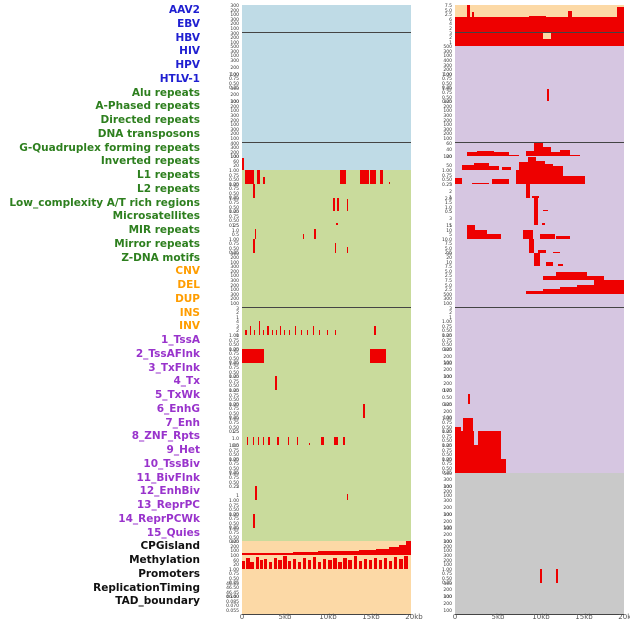 The width and height of the screenshot is (630, 630). Describe the element at coordinates (234, 96) in the screenshot. I see `y-tick-label: 200` at that location.